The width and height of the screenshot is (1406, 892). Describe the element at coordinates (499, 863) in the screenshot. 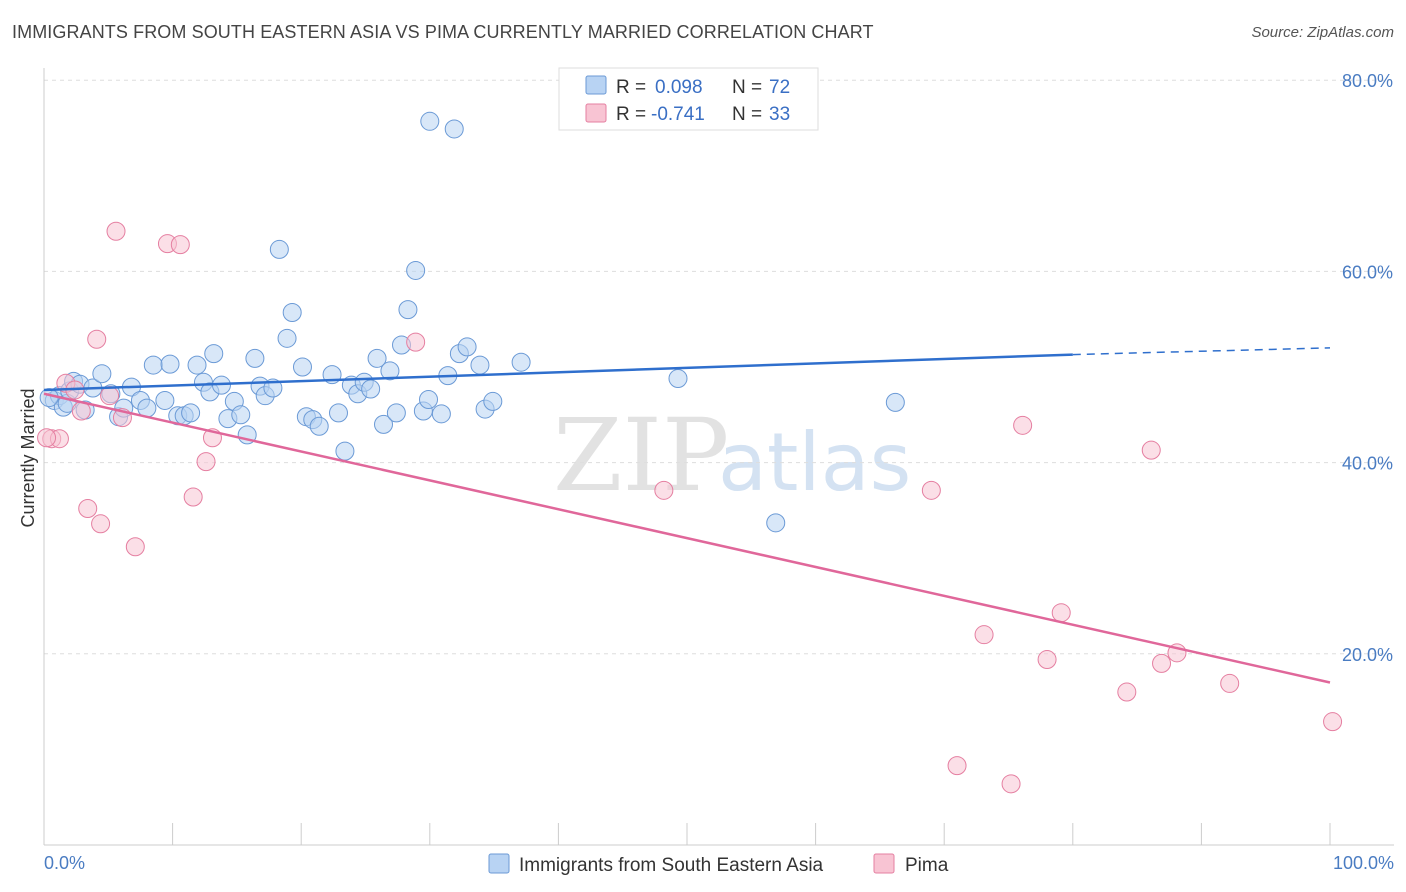

I see `bottom-legend-swatch-blue` at that location.